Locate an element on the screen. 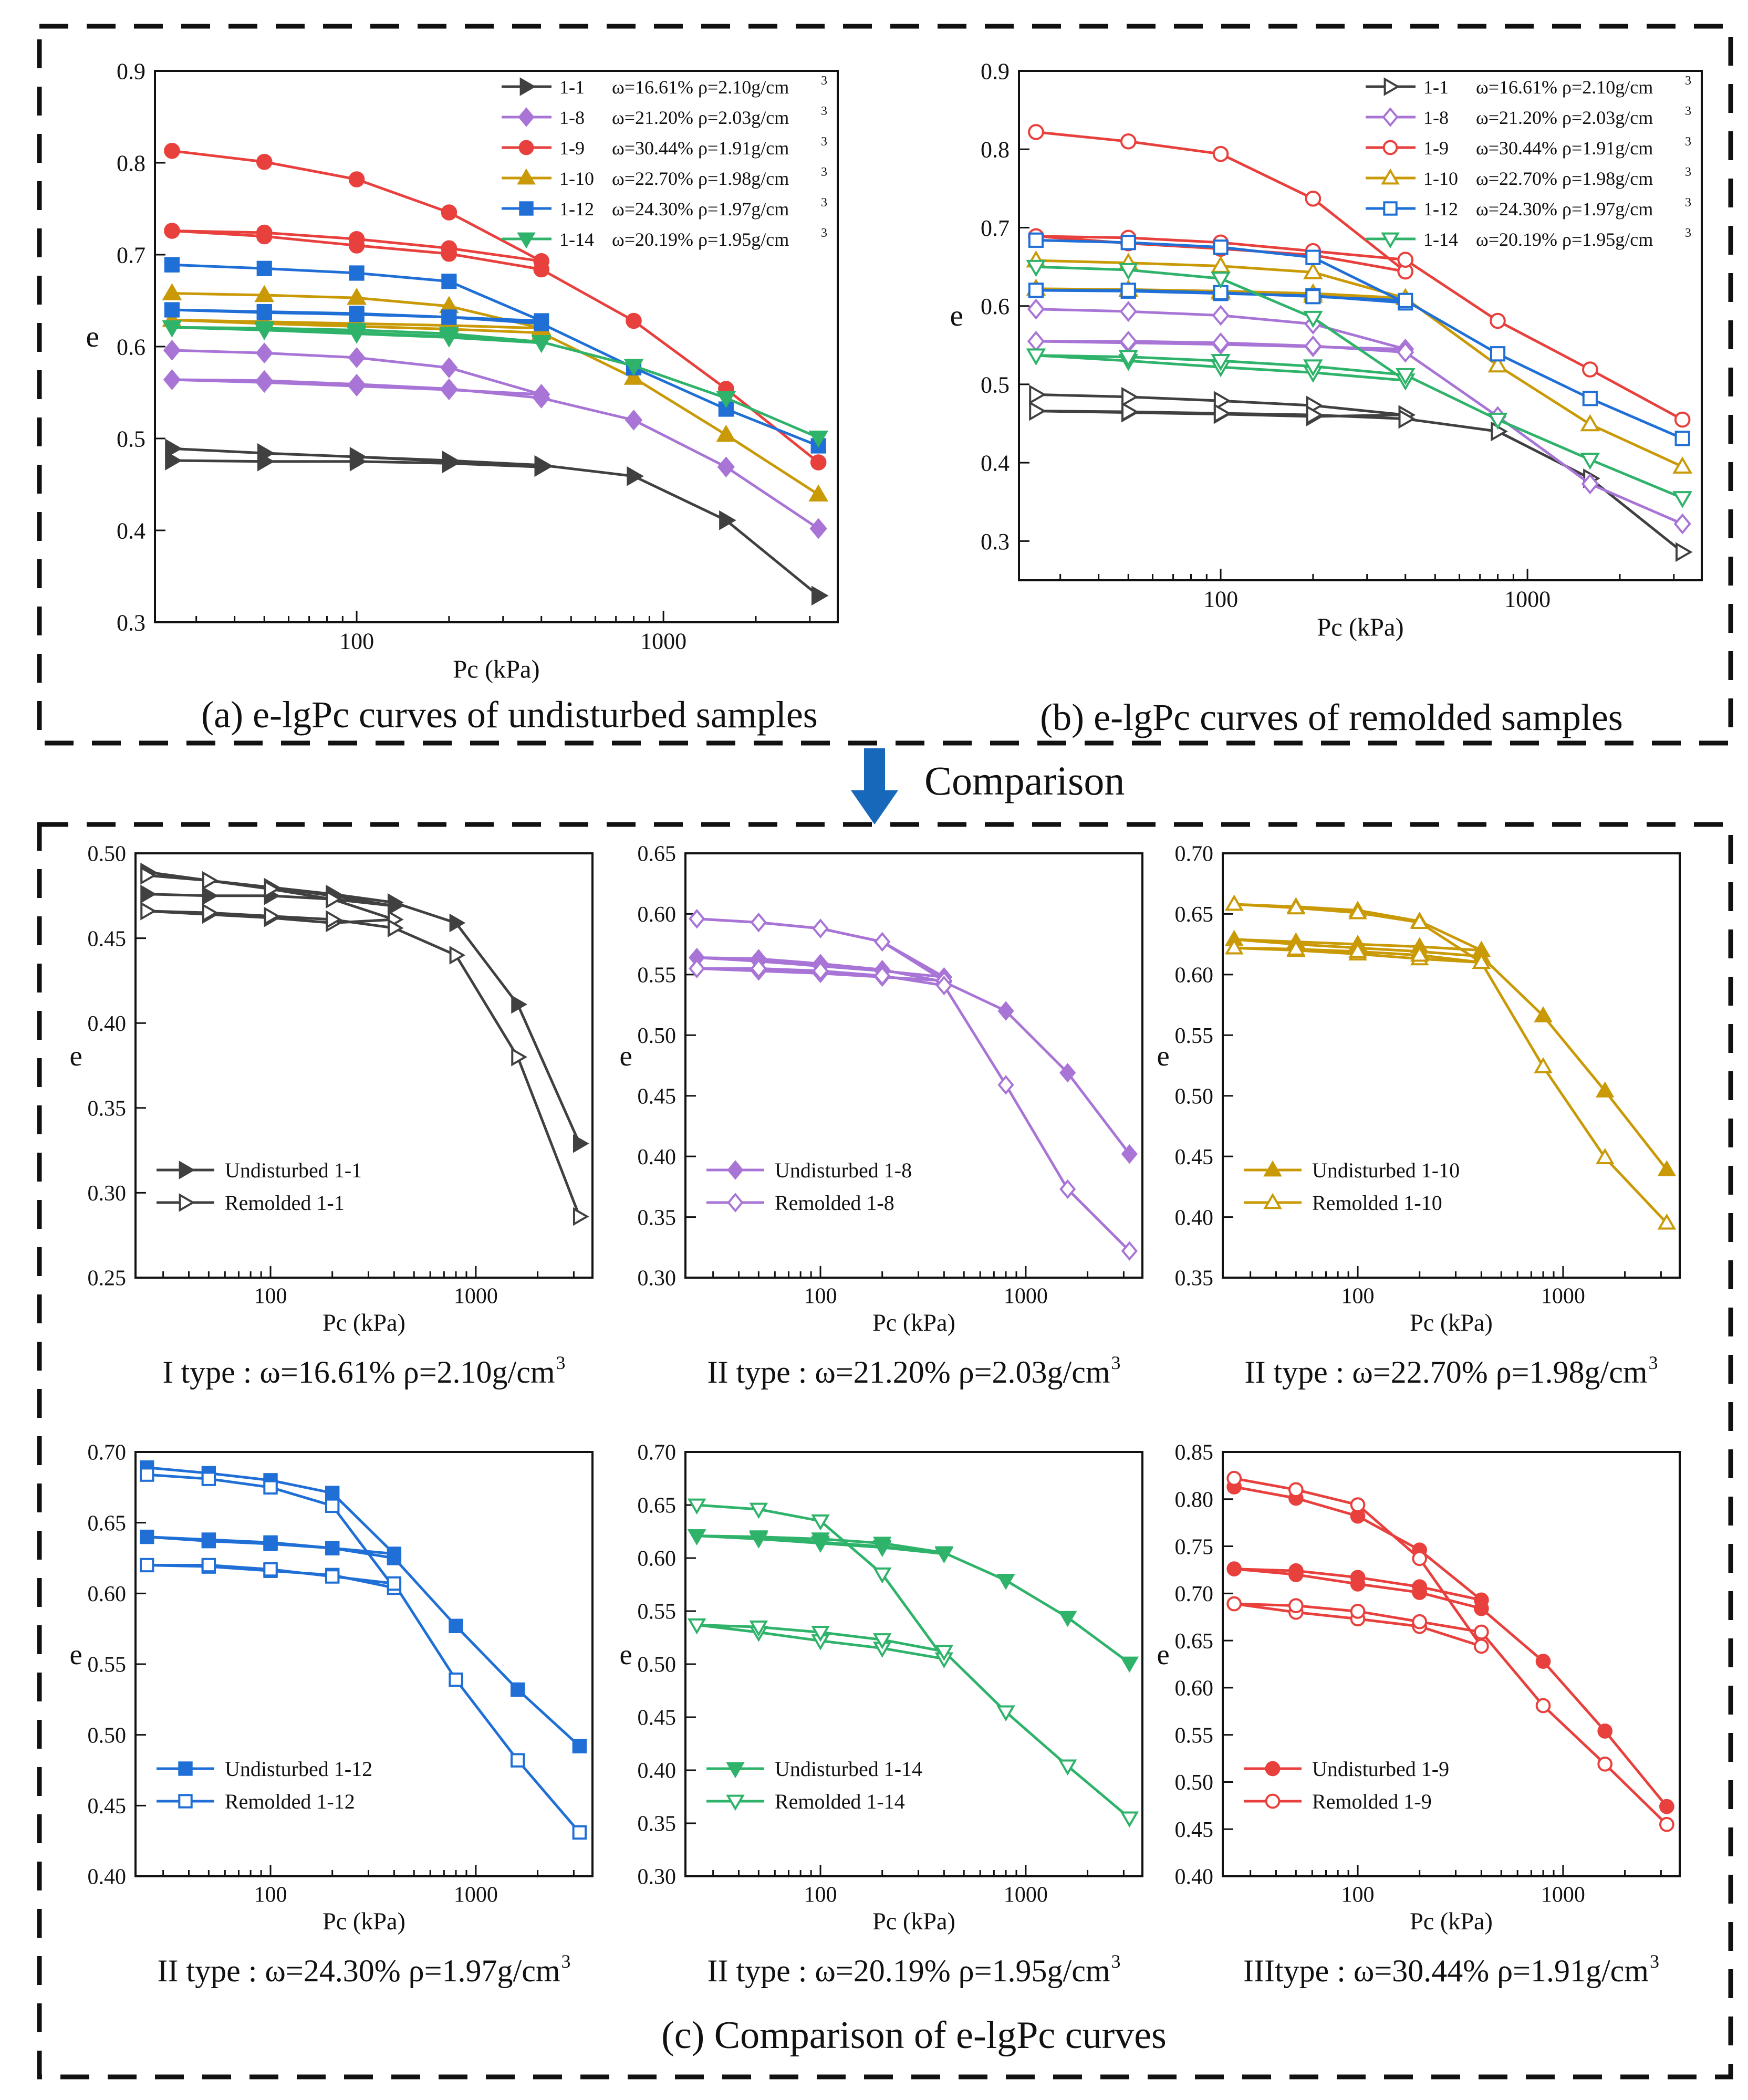 Image resolution: width=1748 pixels, height=2100 pixels. legend-props-1-14: ω=20.19% ρ=1.95g/cm is located at coordinates (700, 240).